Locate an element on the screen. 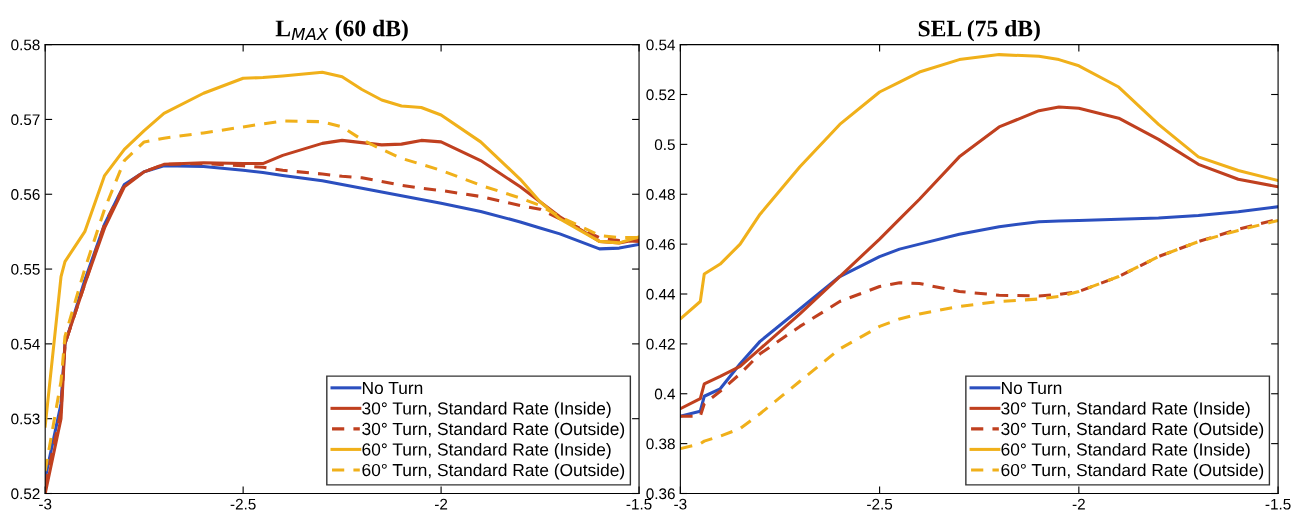 The image size is (1291, 525). y-tick-label: 0.55 is located at coordinates (25, 269).